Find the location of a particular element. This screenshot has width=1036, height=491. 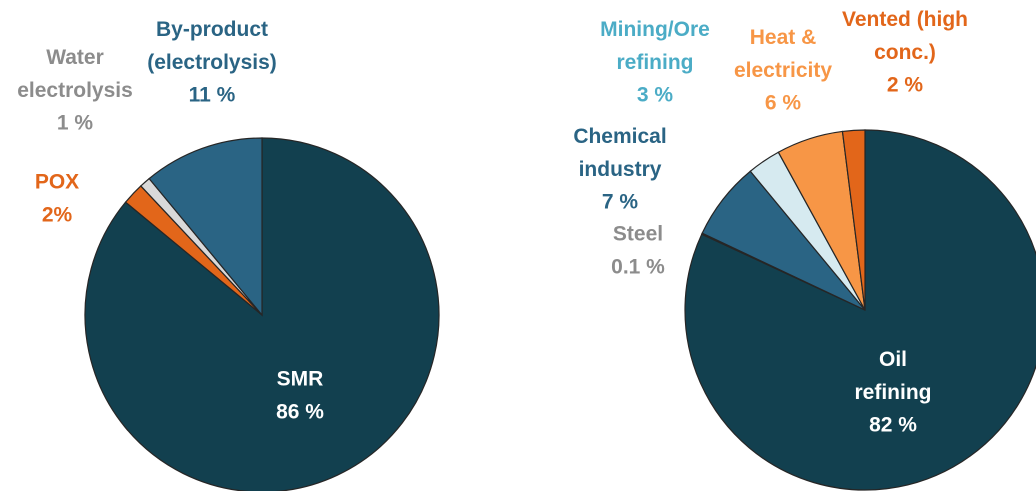

slice-label: Steel is located at coordinates (638, 234).